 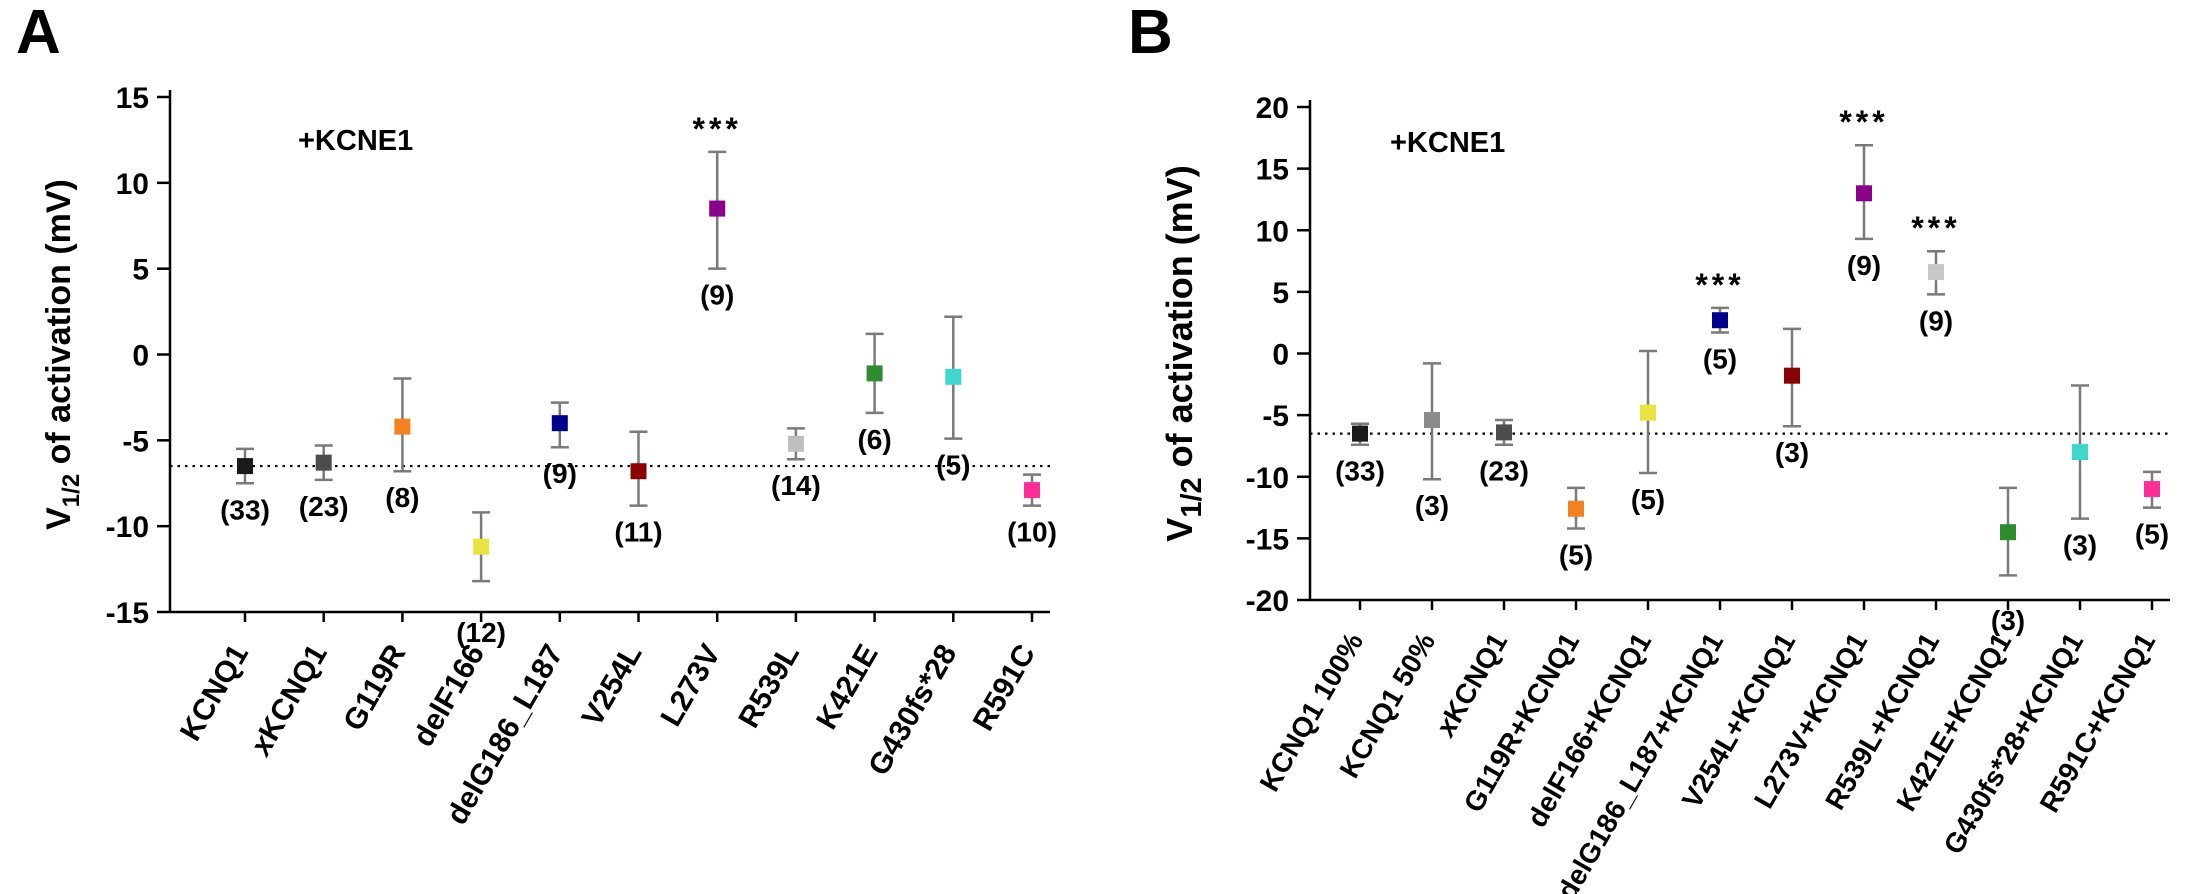 I want to click on category-label: R539L, so click(x=769, y=686).